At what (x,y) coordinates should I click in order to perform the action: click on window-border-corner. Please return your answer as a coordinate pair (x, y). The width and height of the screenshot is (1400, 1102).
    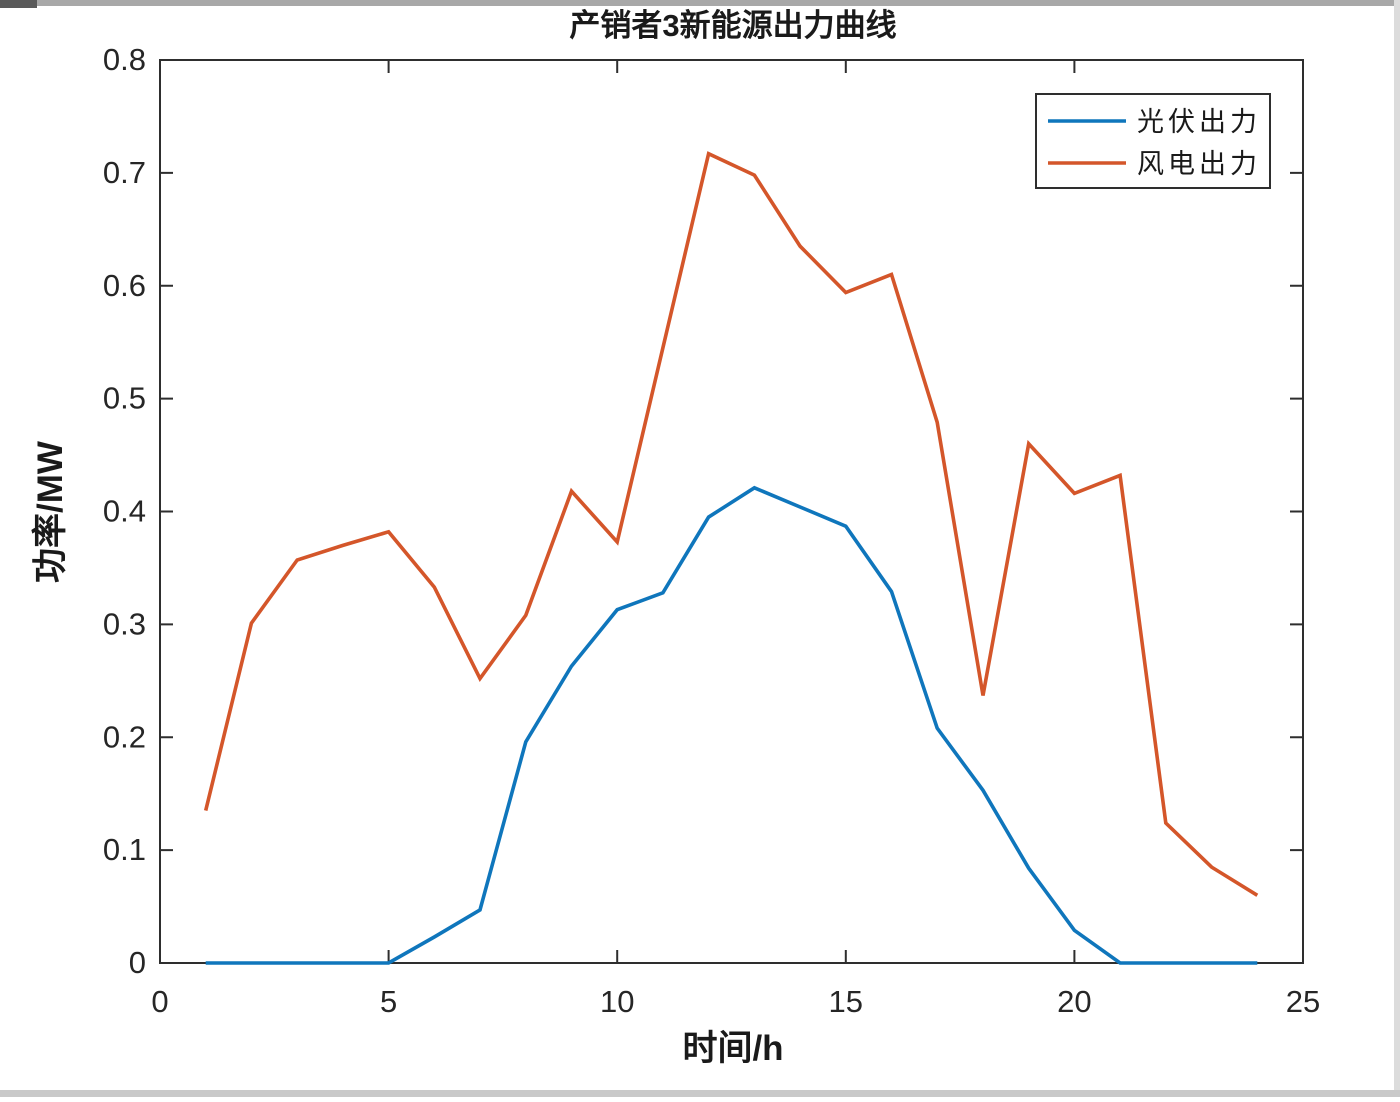
    Looking at the image, I should click on (18, 4).